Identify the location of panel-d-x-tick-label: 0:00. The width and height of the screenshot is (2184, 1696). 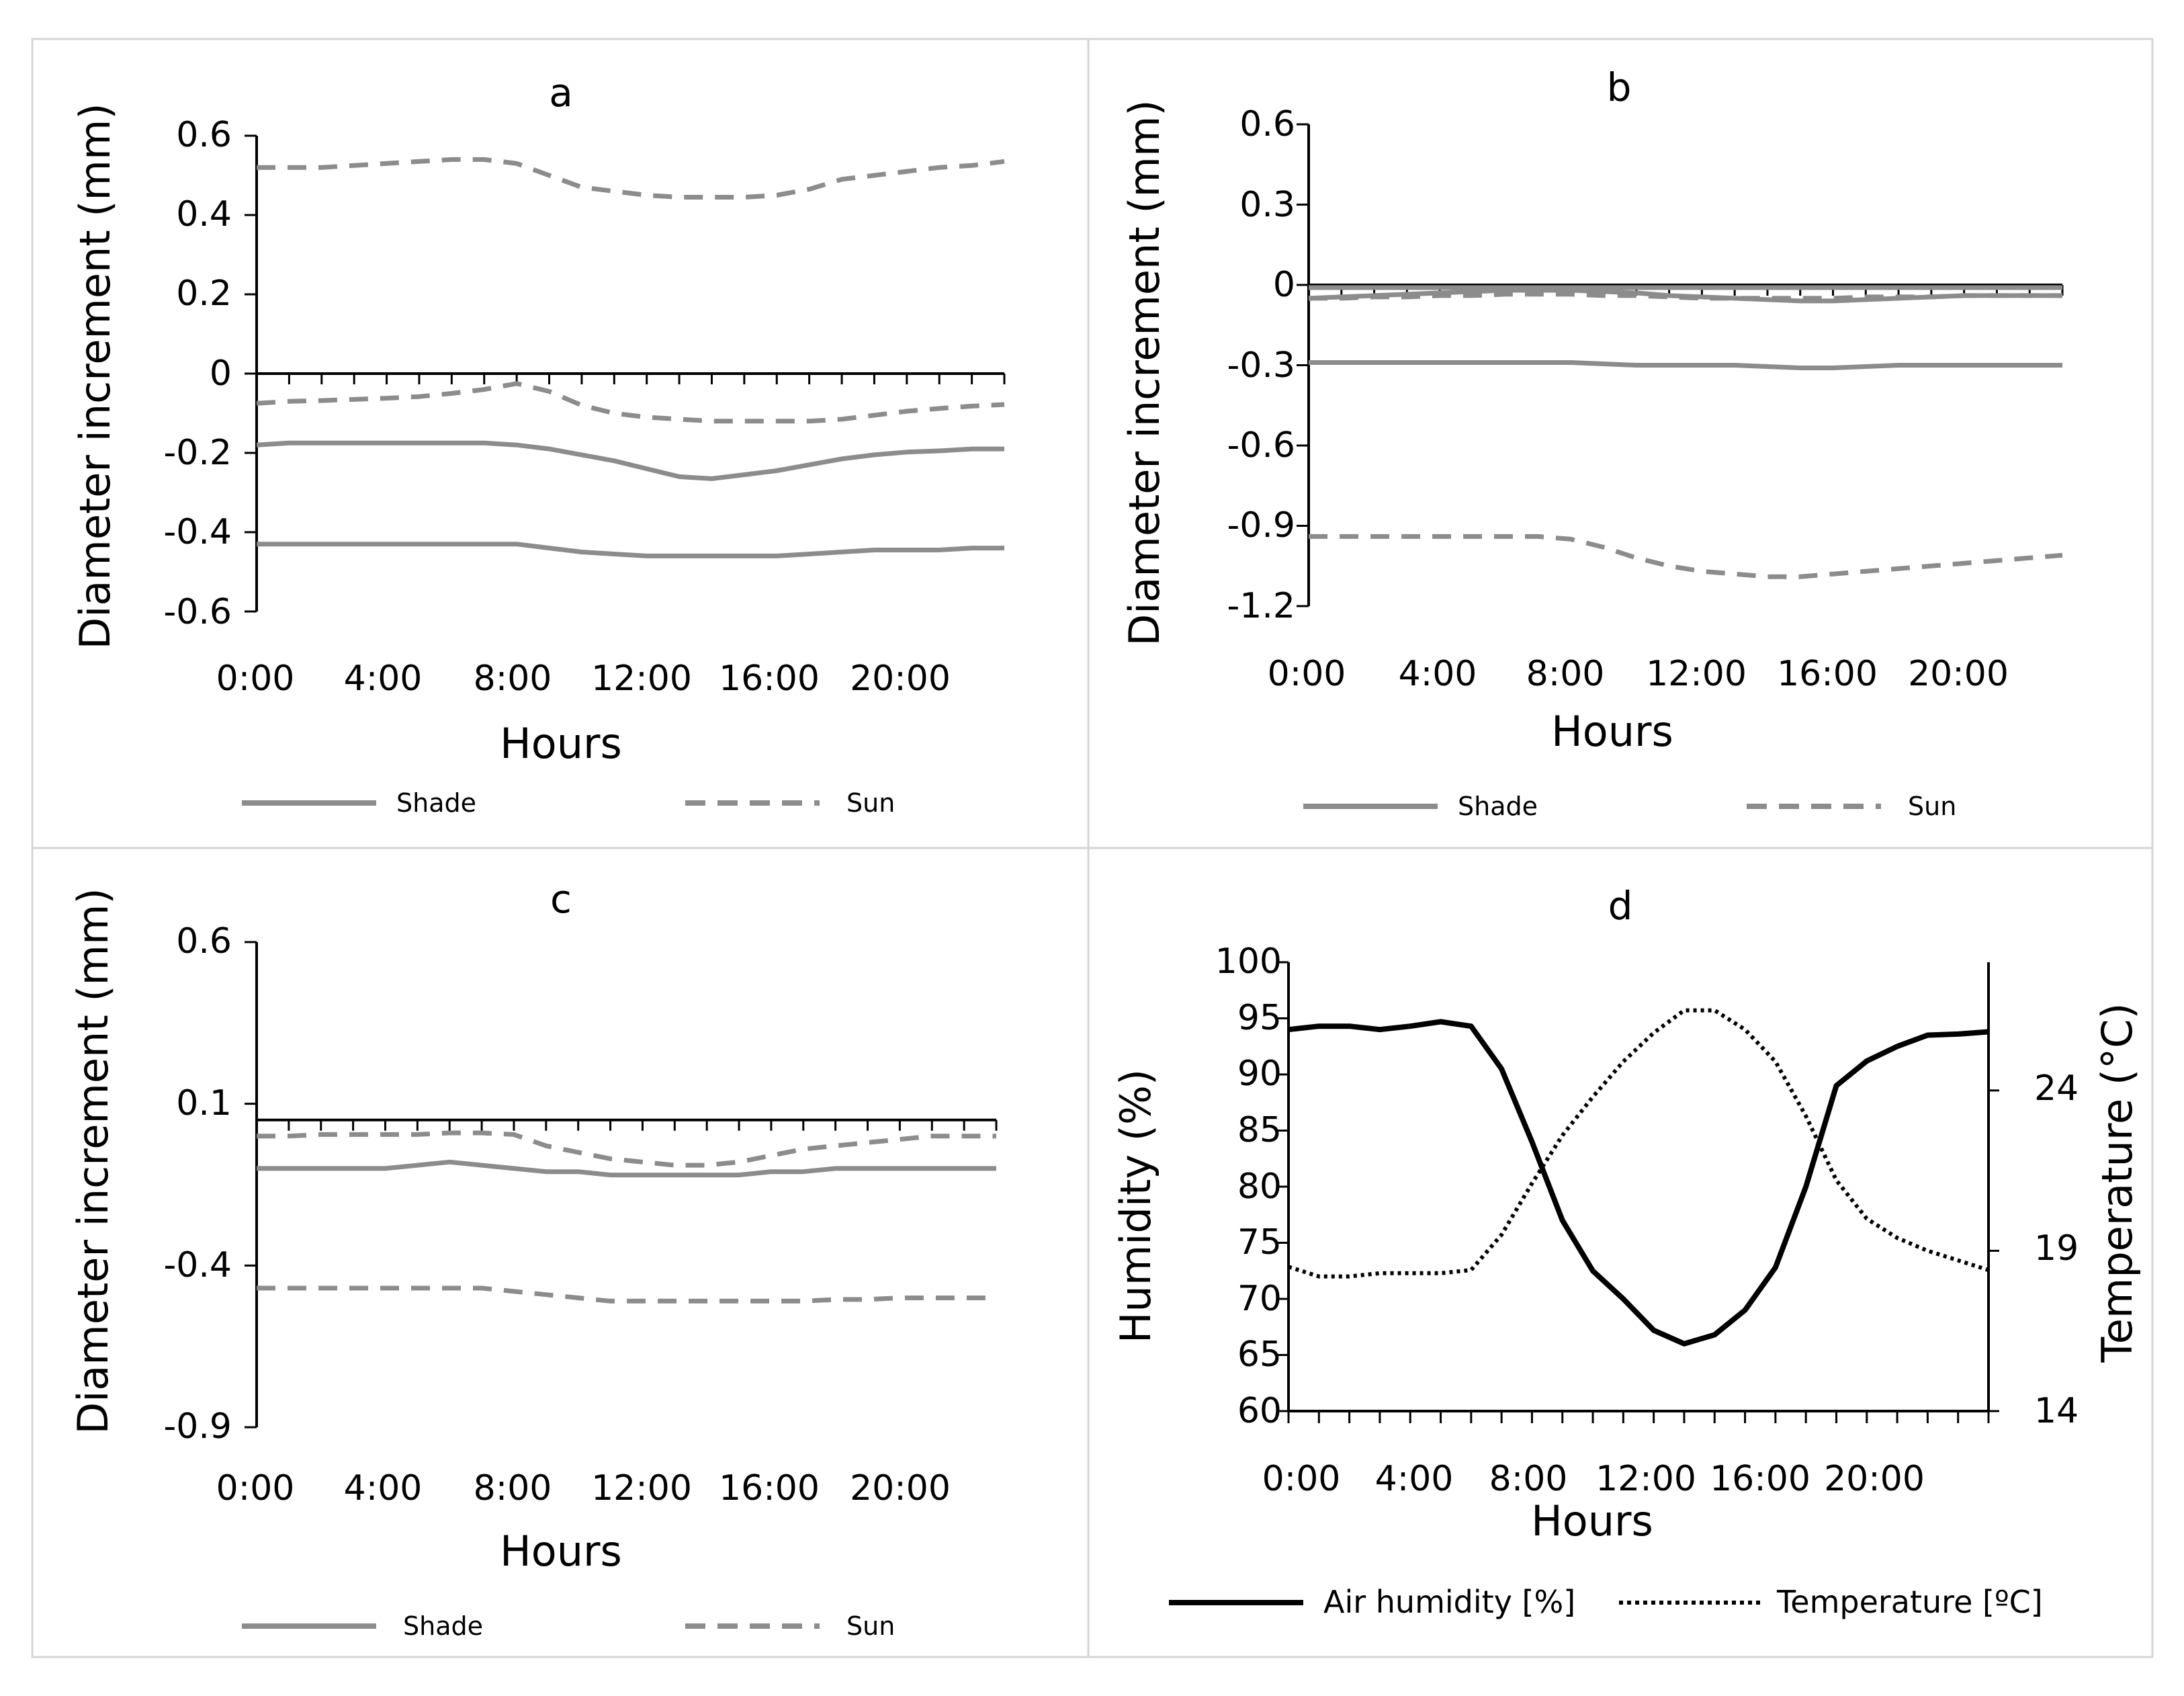
(1301, 1479).